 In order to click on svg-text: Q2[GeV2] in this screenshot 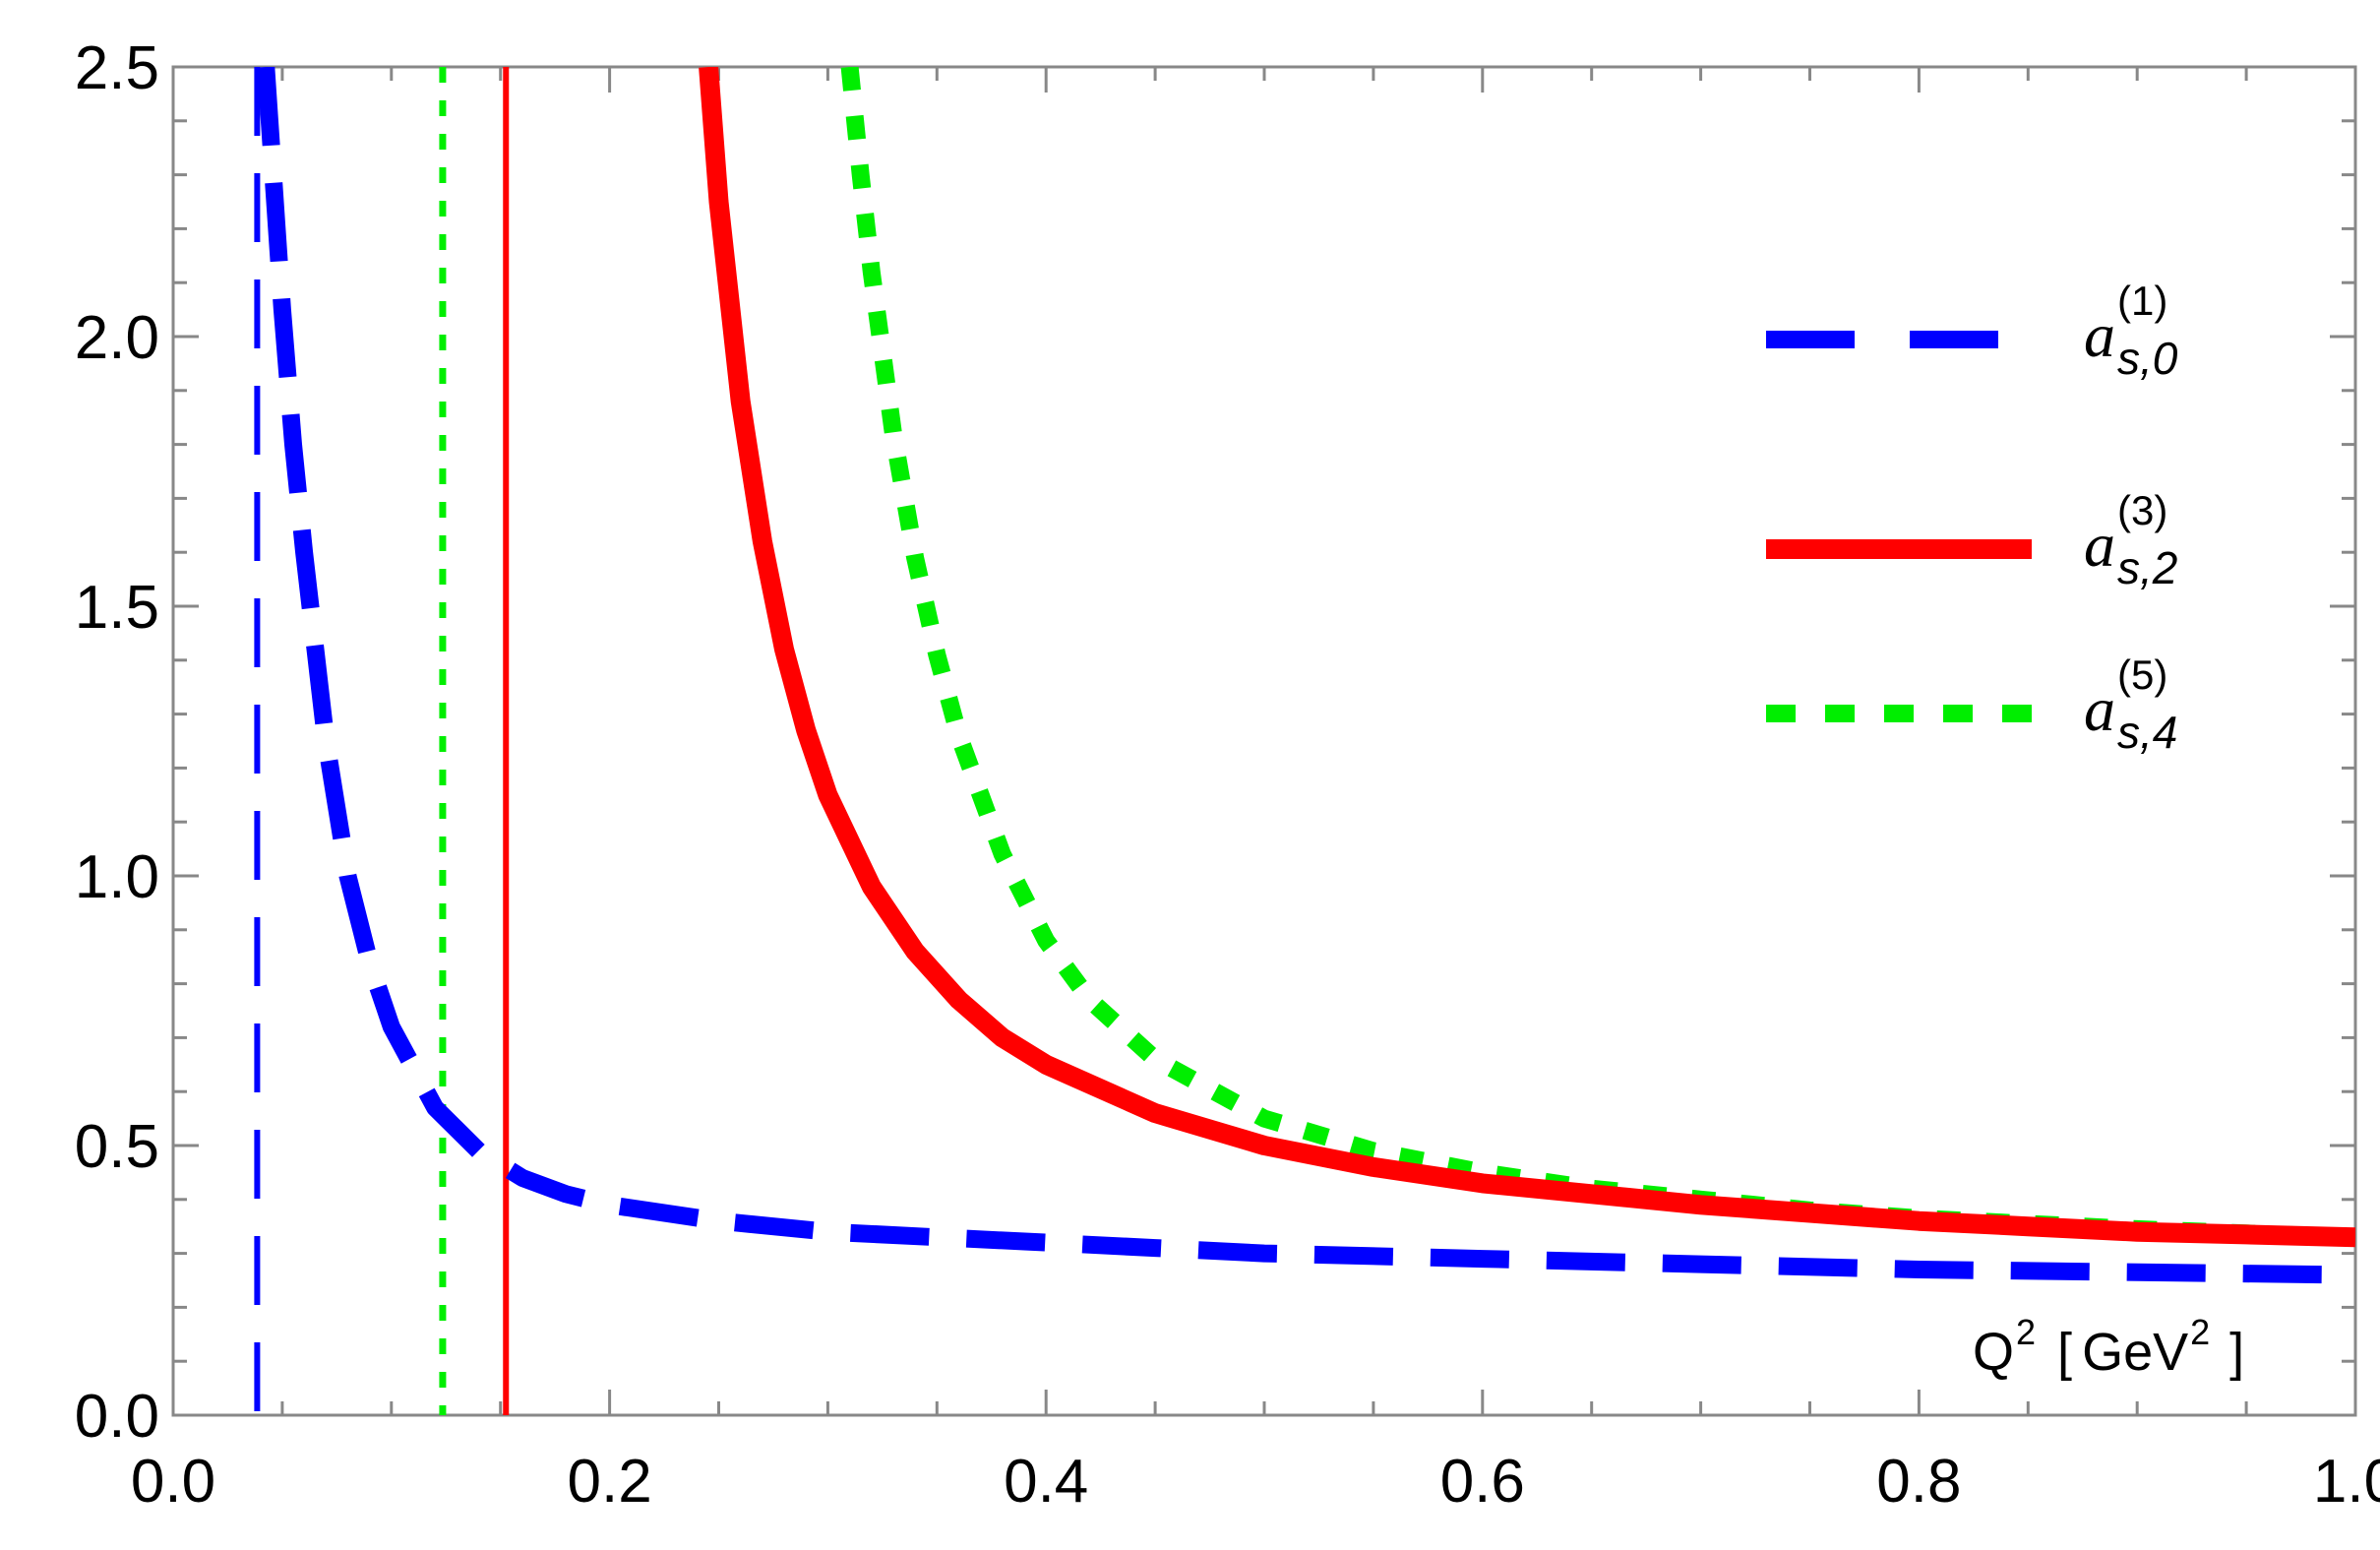, I will do `click(2108, 1347)`.